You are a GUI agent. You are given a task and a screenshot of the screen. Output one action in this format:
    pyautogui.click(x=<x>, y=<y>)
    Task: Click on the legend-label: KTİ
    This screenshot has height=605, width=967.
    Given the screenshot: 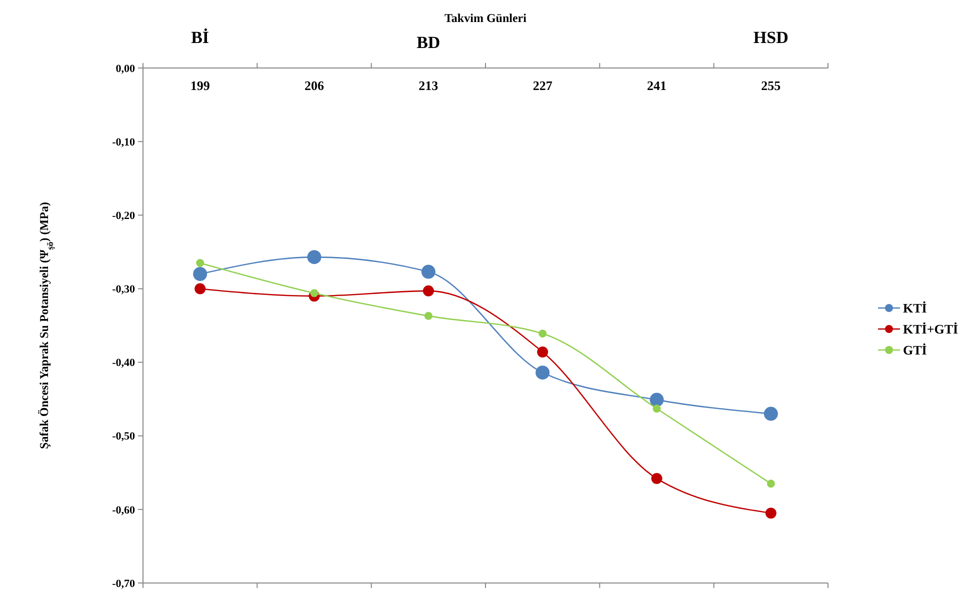 What is the action you would take?
    pyautogui.click(x=915, y=308)
    